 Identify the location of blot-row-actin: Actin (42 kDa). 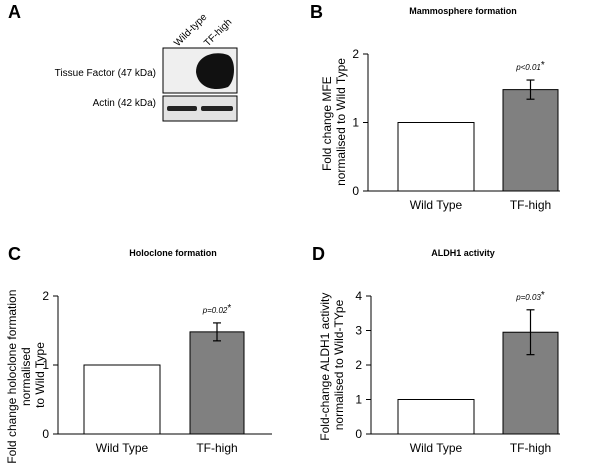
(124, 103).